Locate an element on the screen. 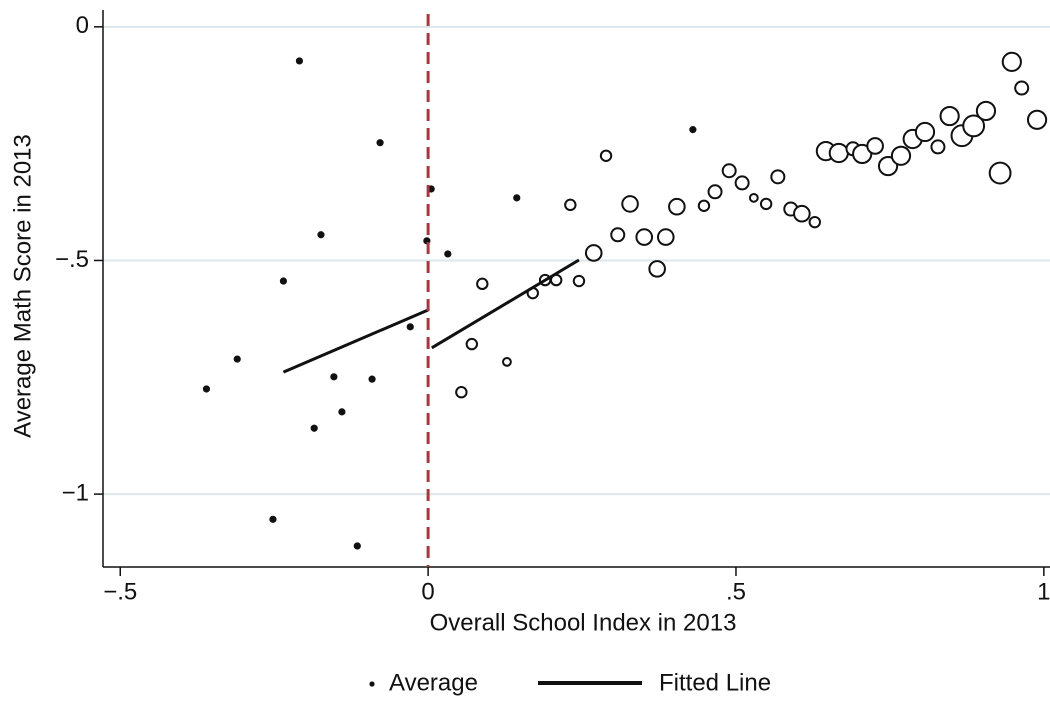  legend-marker is located at coordinates (372, 684).